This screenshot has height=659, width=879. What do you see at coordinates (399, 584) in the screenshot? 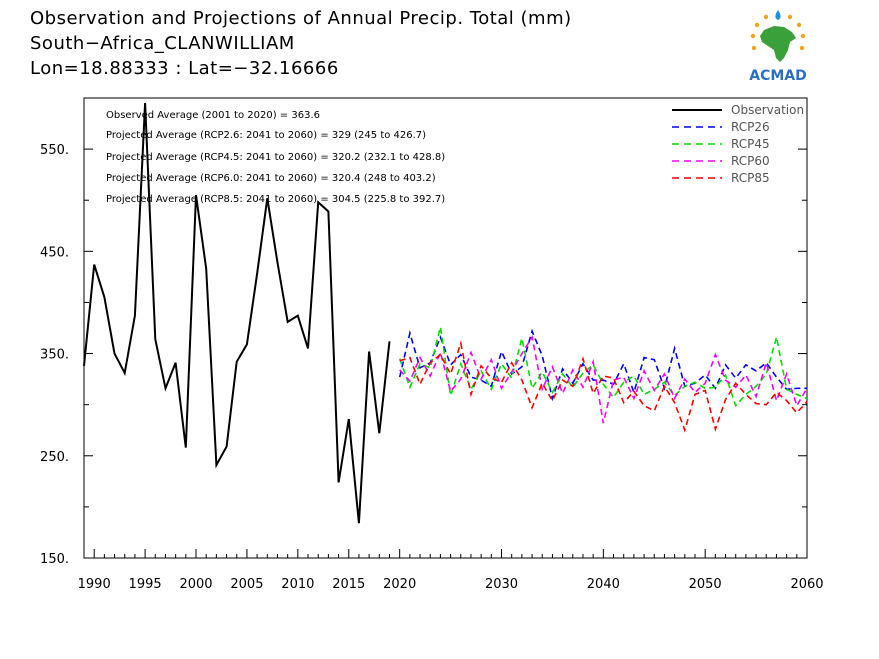
I see `x-tick-label: 2020` at bounding box center [399, 584].